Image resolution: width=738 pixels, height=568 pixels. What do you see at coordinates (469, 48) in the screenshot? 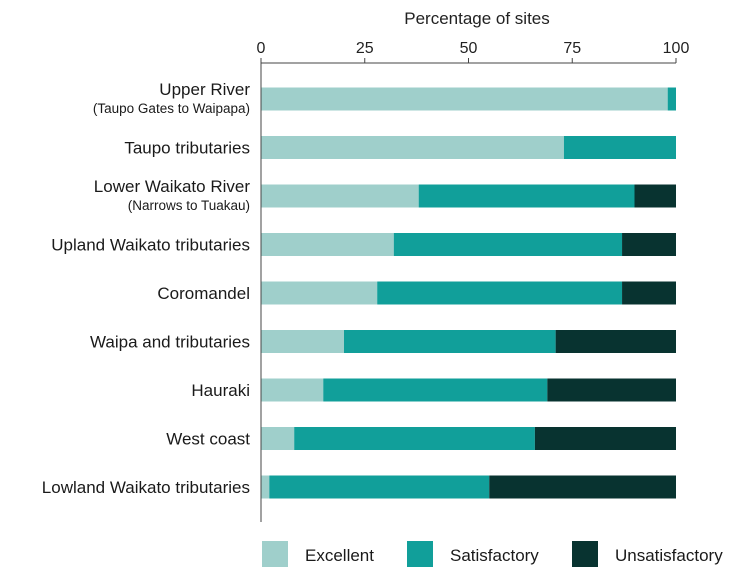
I see `x-tick-label: 50` at bounding box center [469, 48].